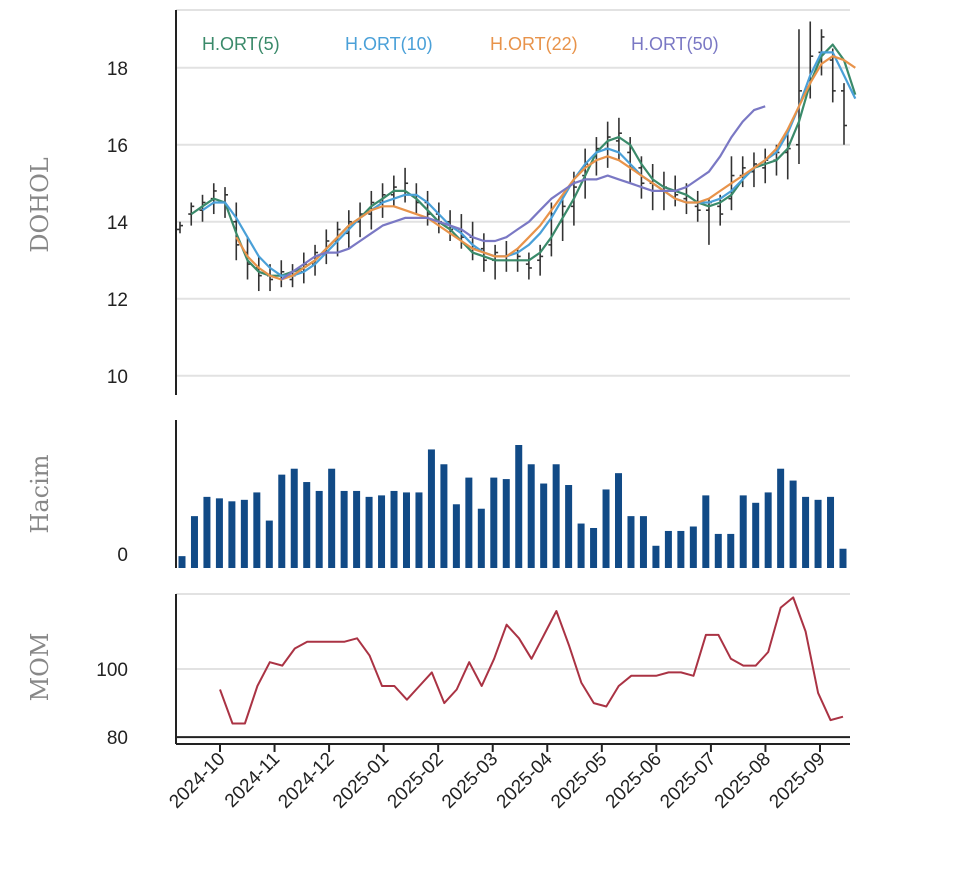 This screenshot has width=960, height=890. I want to click on x-tick-label: 2025-05, so click(579, 781).